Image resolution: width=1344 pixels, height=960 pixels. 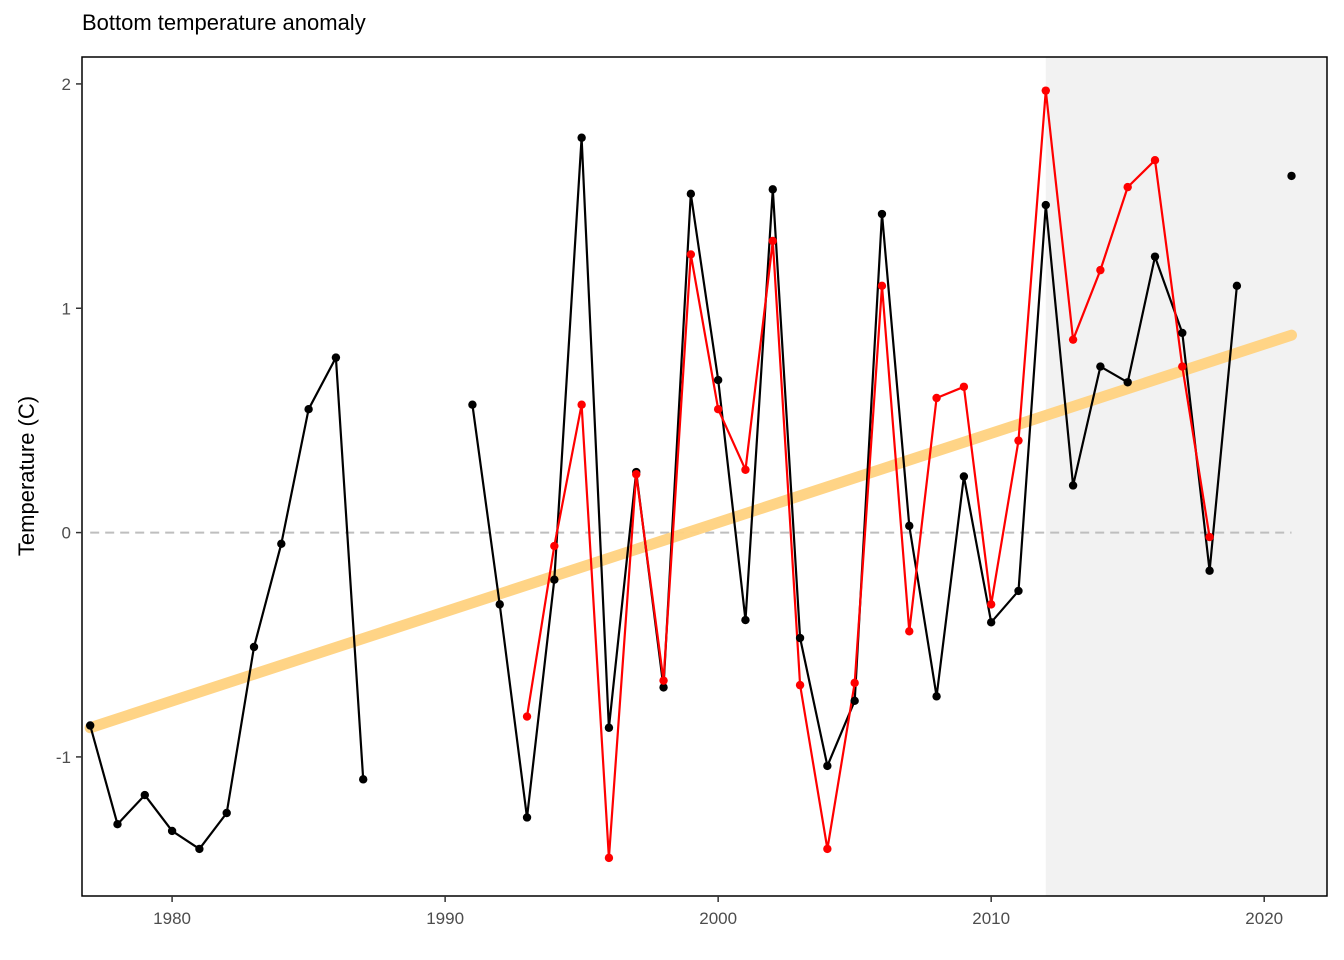 What do you see at coordinates (1209, 570) in the screenshot?
I see `series-1-point-2018` at bounding box center [1209, 570].